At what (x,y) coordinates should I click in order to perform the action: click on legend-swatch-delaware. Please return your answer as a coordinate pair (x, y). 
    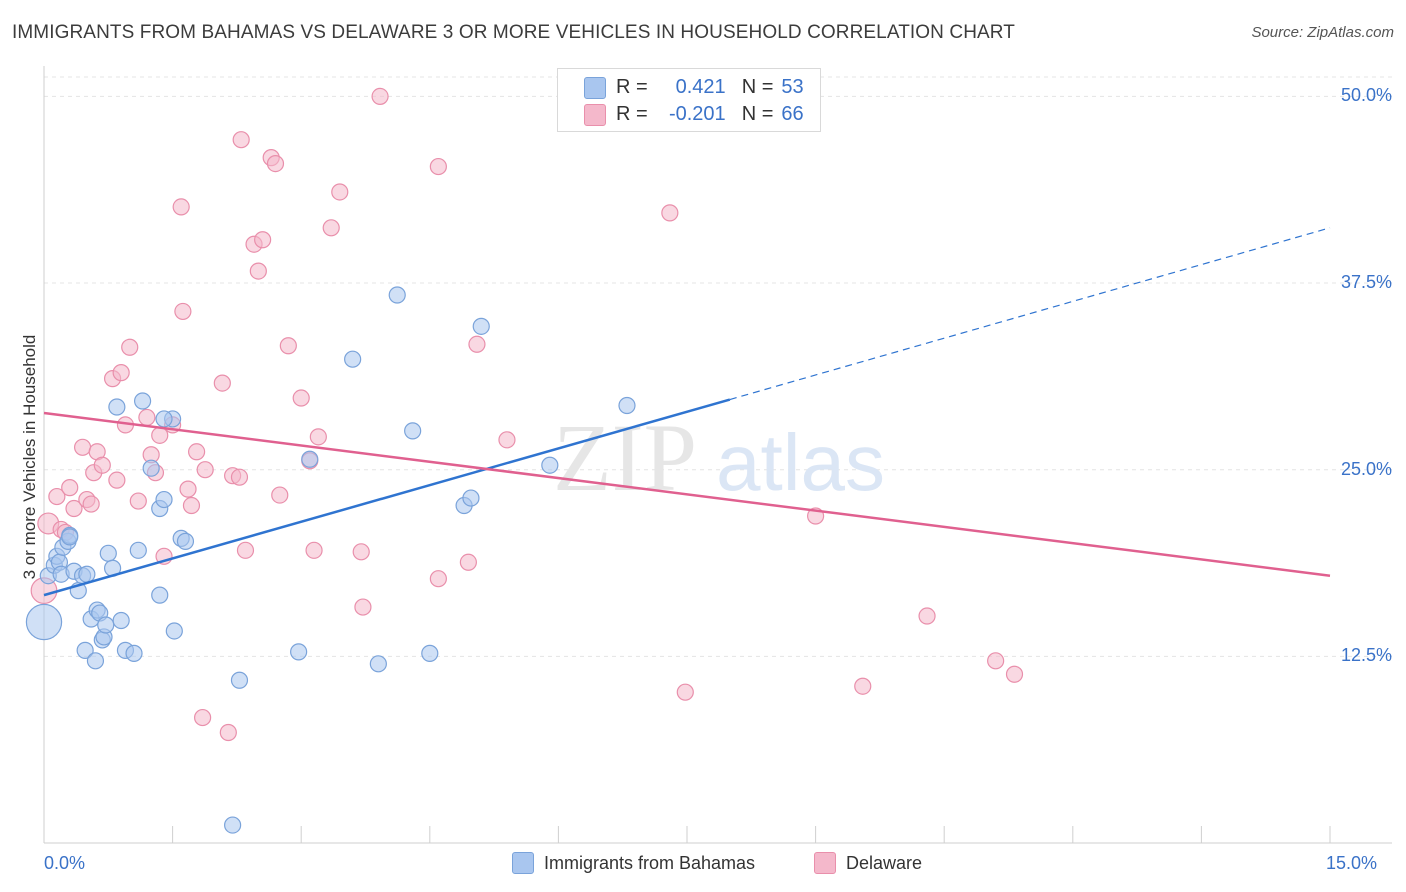
    Looking at the image, I should click on (595, 115).